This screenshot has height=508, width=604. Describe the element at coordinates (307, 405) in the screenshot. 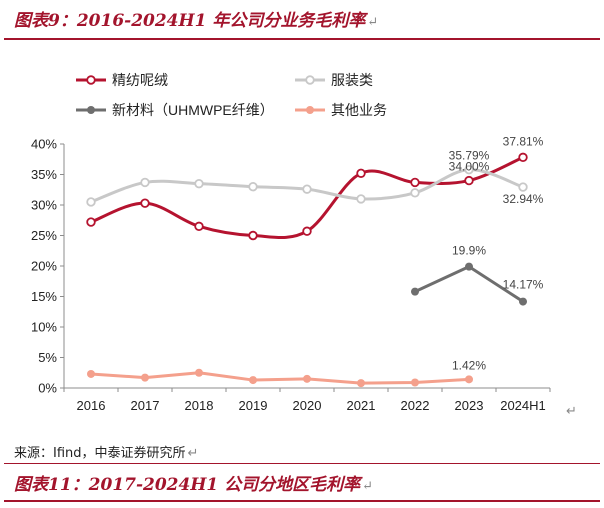

I see `x-tick-label: 2020` at that location.